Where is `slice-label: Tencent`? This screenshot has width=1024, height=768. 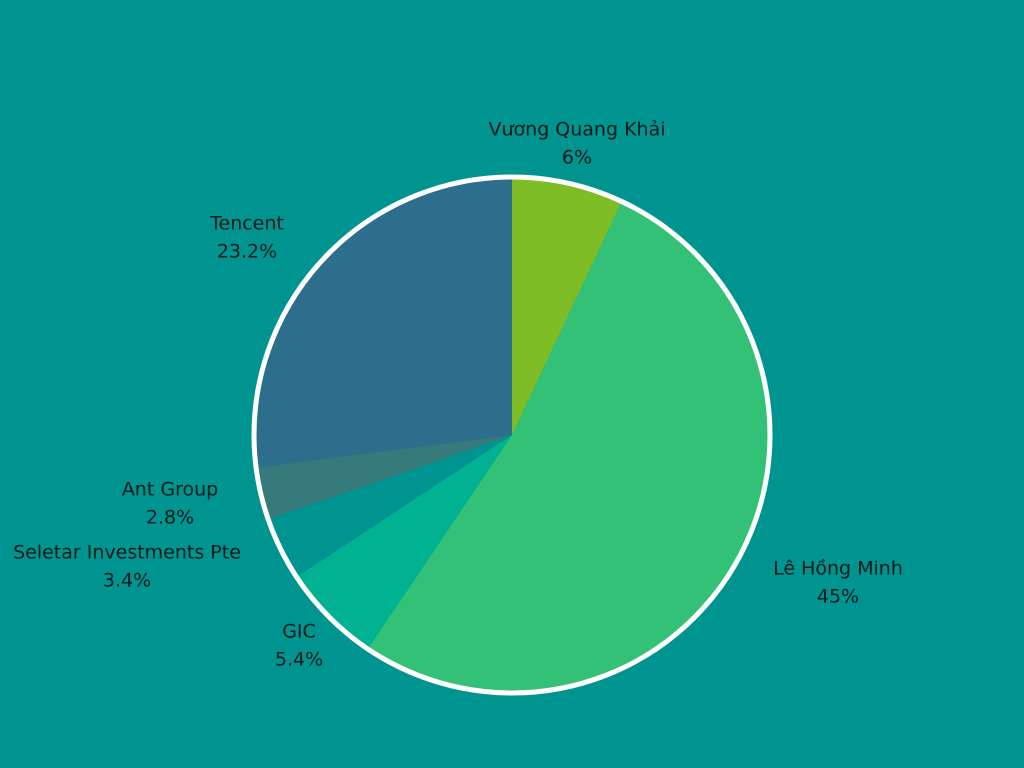
slice-label: Tencent is located at coordinates (246, 224).